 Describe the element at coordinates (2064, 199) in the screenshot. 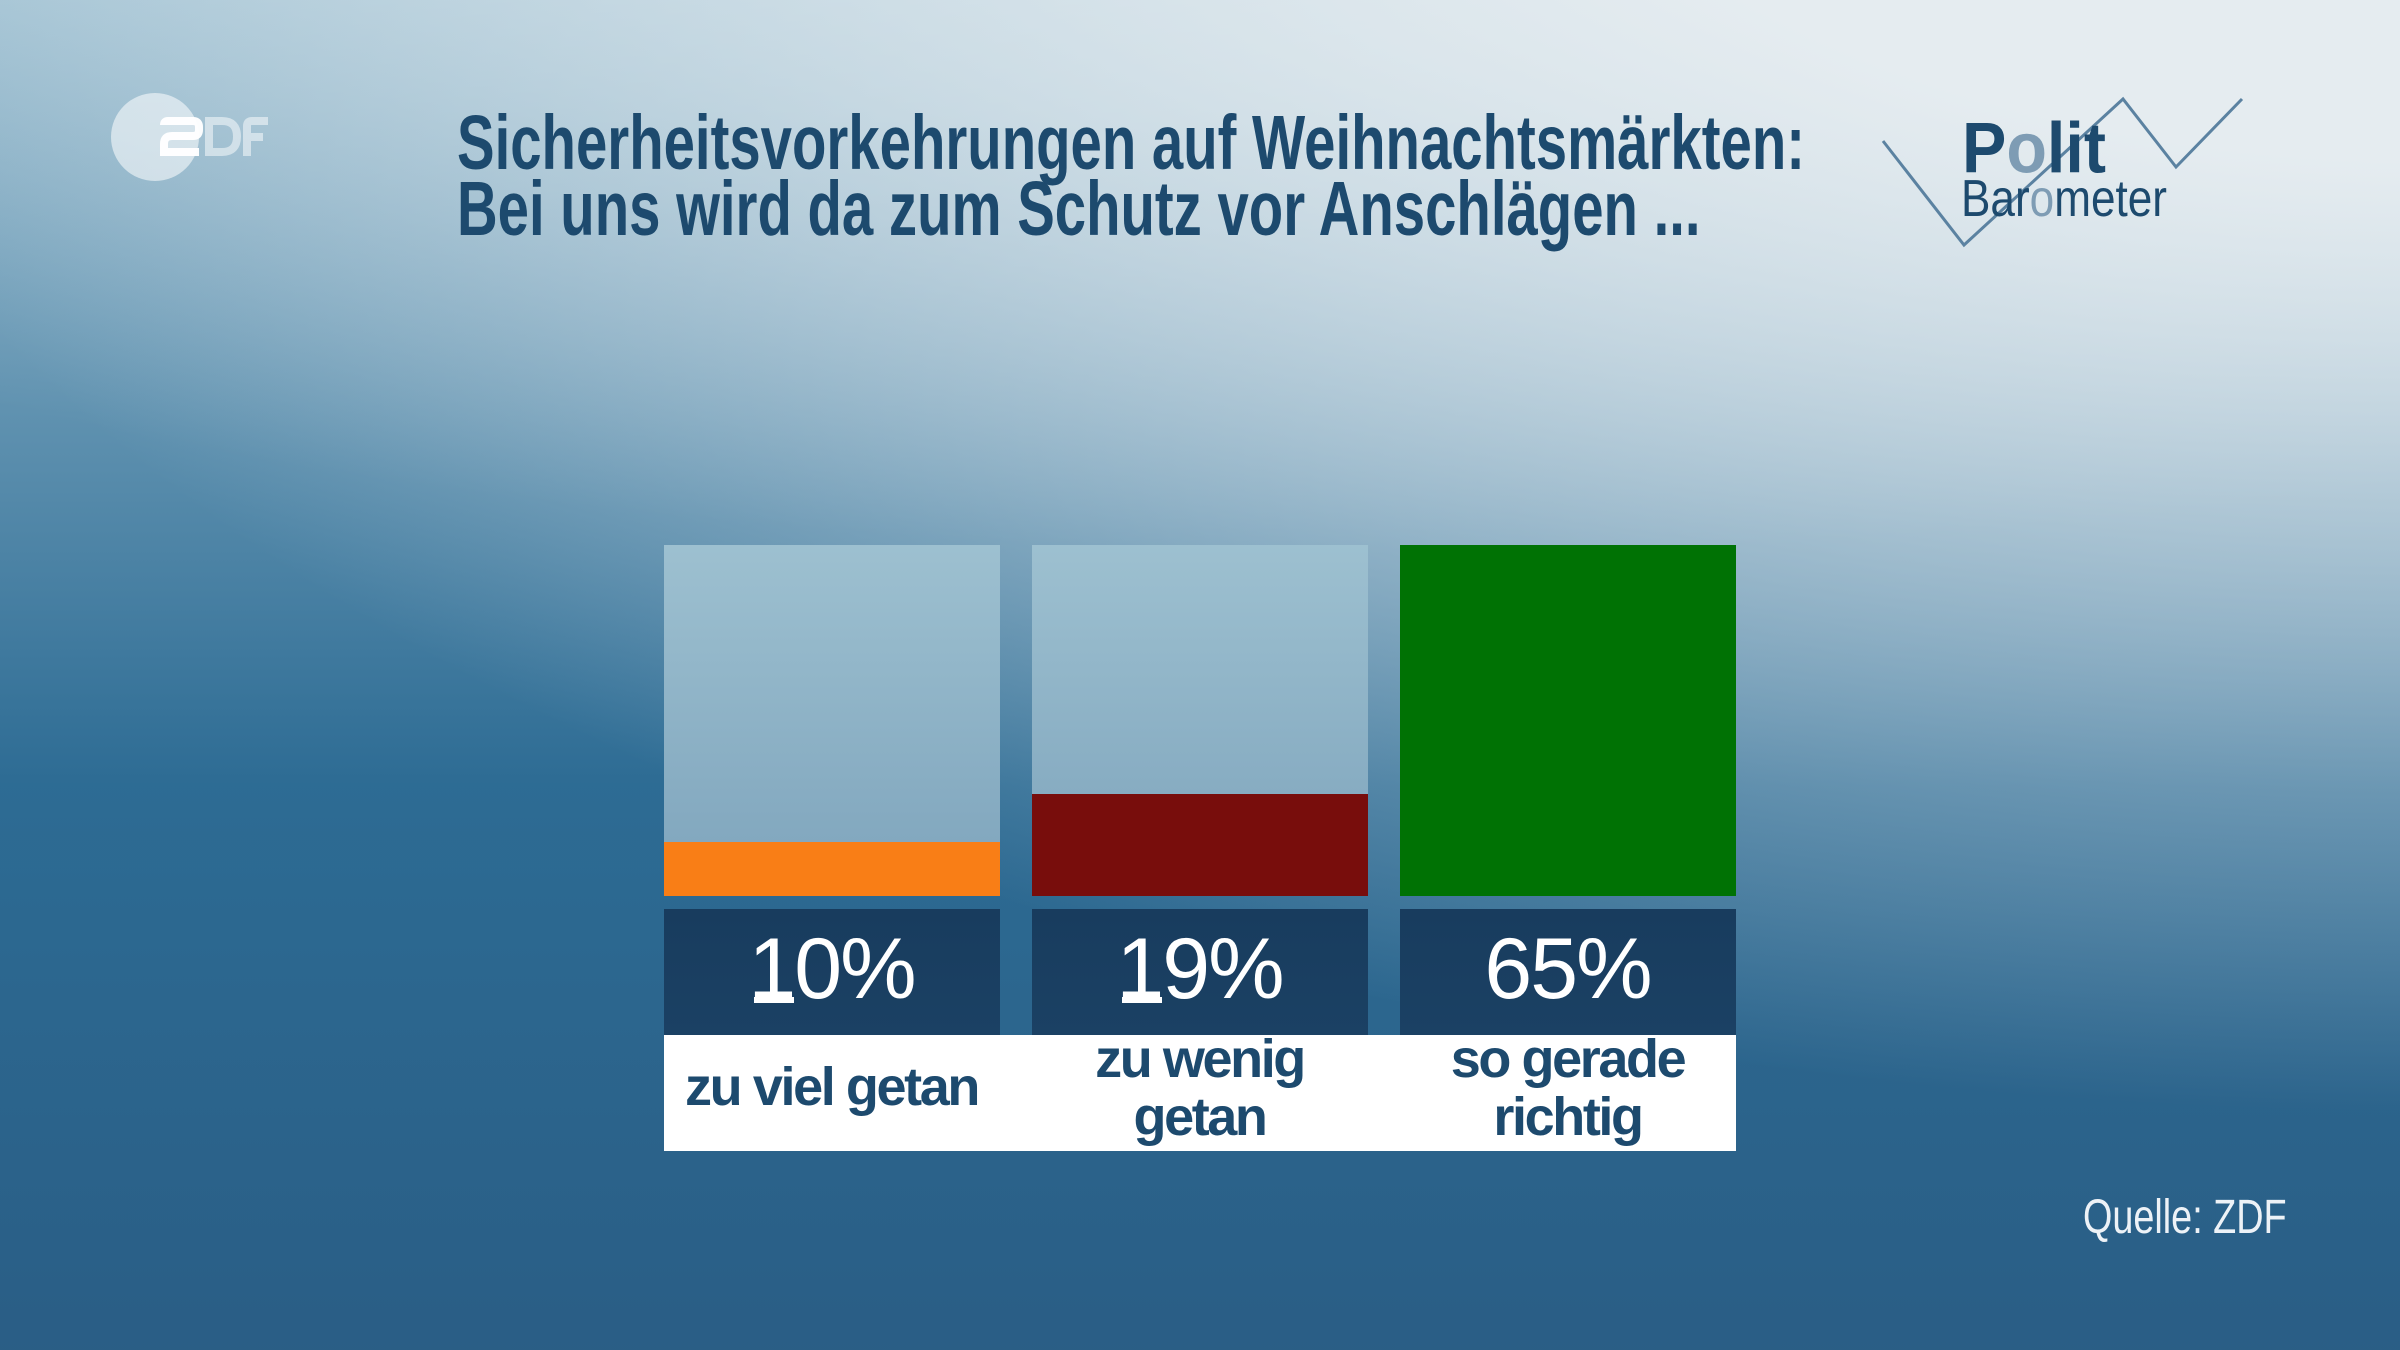

I see `svg-text: Barometer` at that location.